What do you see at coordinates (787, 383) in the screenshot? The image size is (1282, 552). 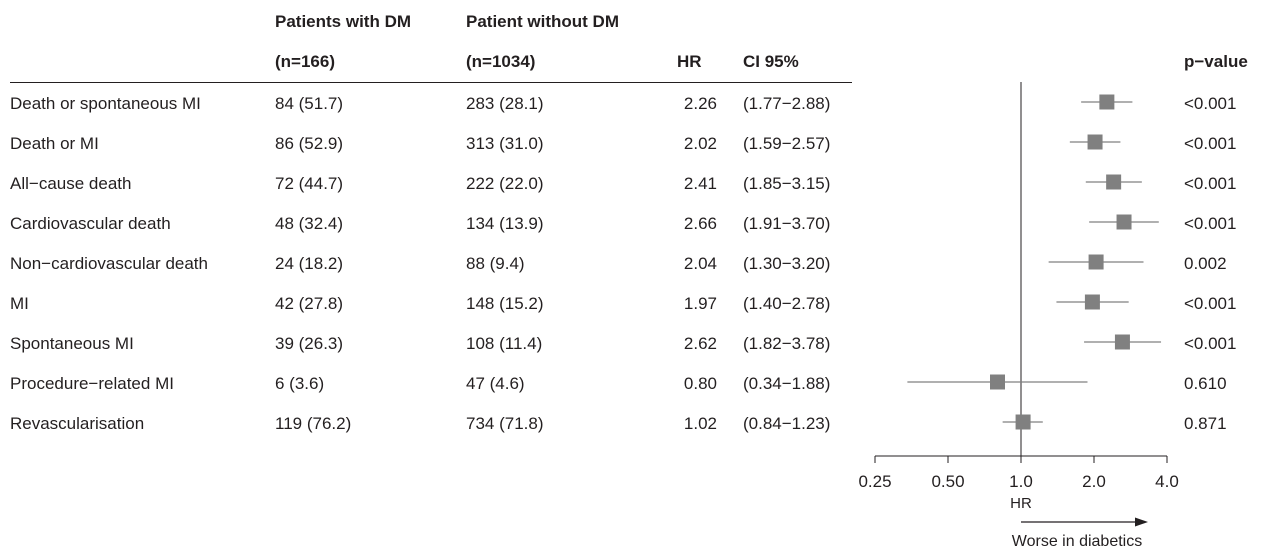 I see `row-ci: (0.34−1.88)` at bounding box center [787, 383].